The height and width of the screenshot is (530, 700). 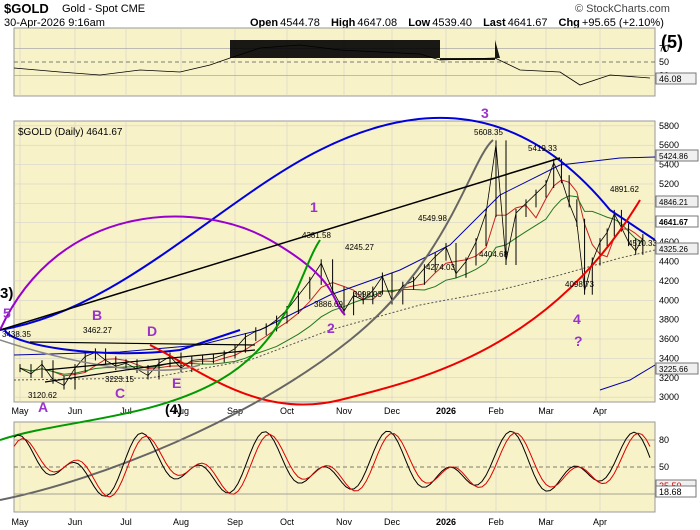 What do you see at coordinates (150, 360) in the screenshot?
I see `triangle-lower-line` at bounding box center [150, 360].